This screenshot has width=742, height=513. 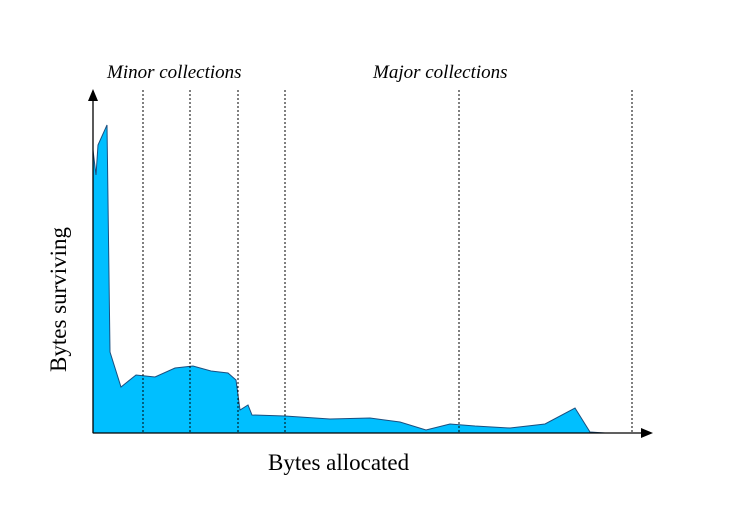 I want to click on y-axis-label: Bytes surviving, so click(x=58, y=299).